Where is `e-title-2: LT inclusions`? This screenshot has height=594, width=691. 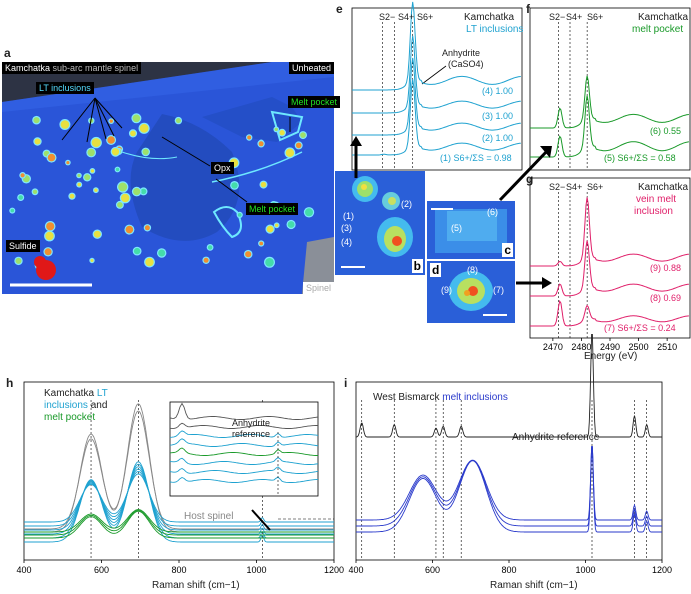 e-title-2: LT inclusions is located at coordinates (495, 29).